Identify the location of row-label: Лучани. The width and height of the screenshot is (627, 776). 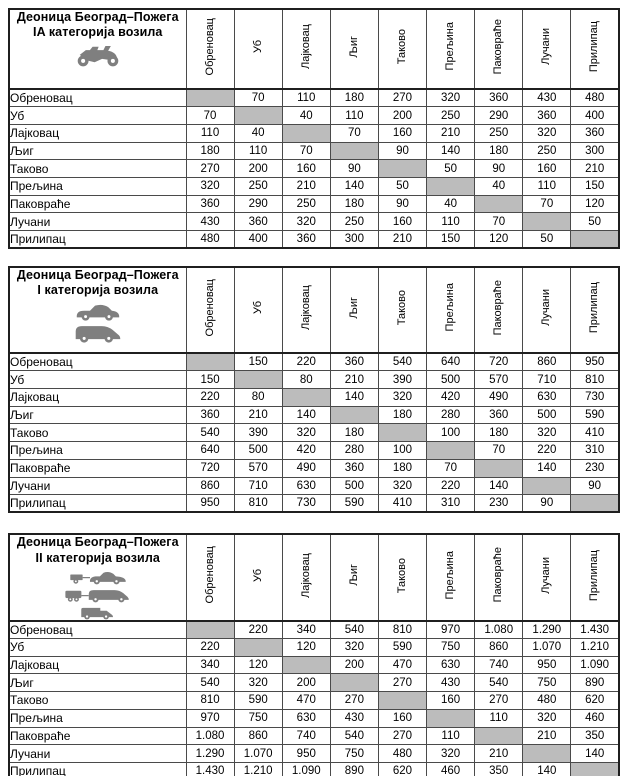
(97, 753).